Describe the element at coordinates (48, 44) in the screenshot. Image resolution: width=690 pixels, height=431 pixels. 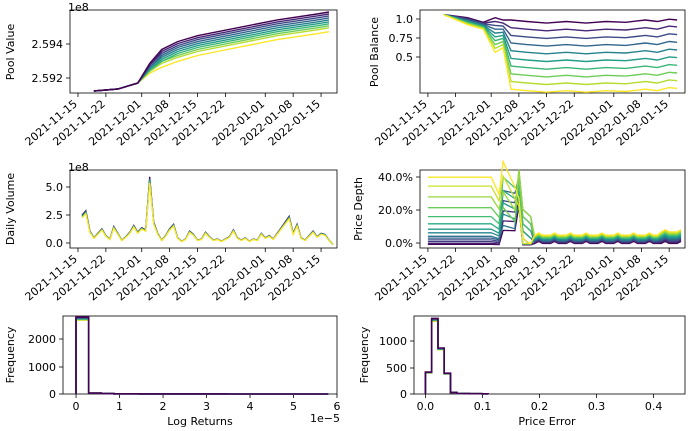
I see `y-tick-label: 2.594` at that location.